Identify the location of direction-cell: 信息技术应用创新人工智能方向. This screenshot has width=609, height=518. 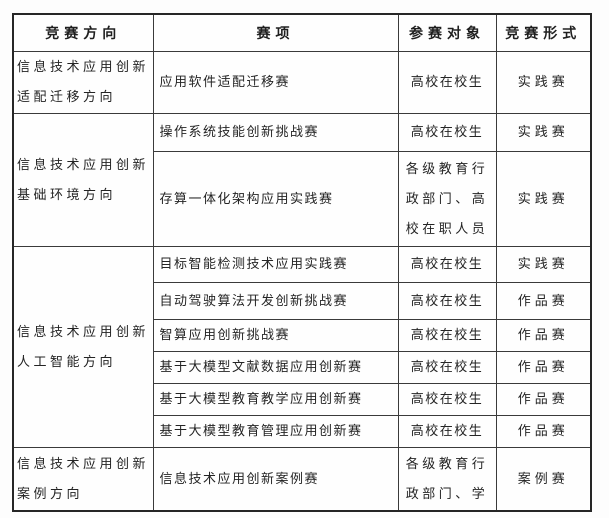
(83, 346).